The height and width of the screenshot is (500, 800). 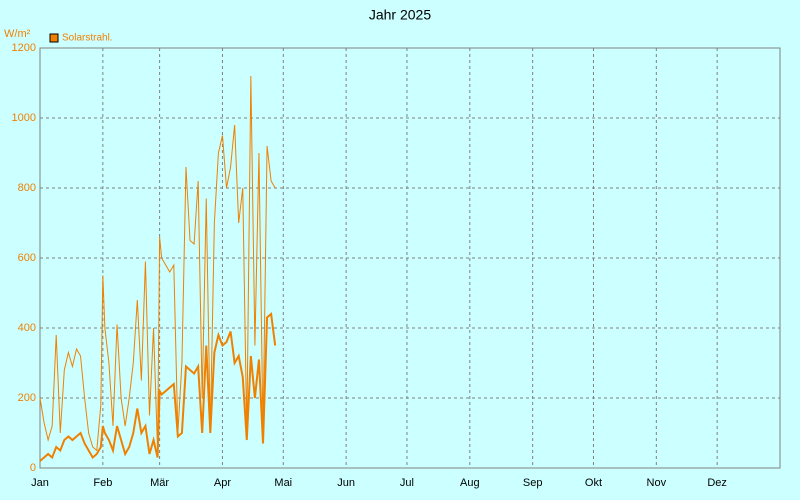 I want to click on y-tick-label: 400, so click(x=27, y=328).